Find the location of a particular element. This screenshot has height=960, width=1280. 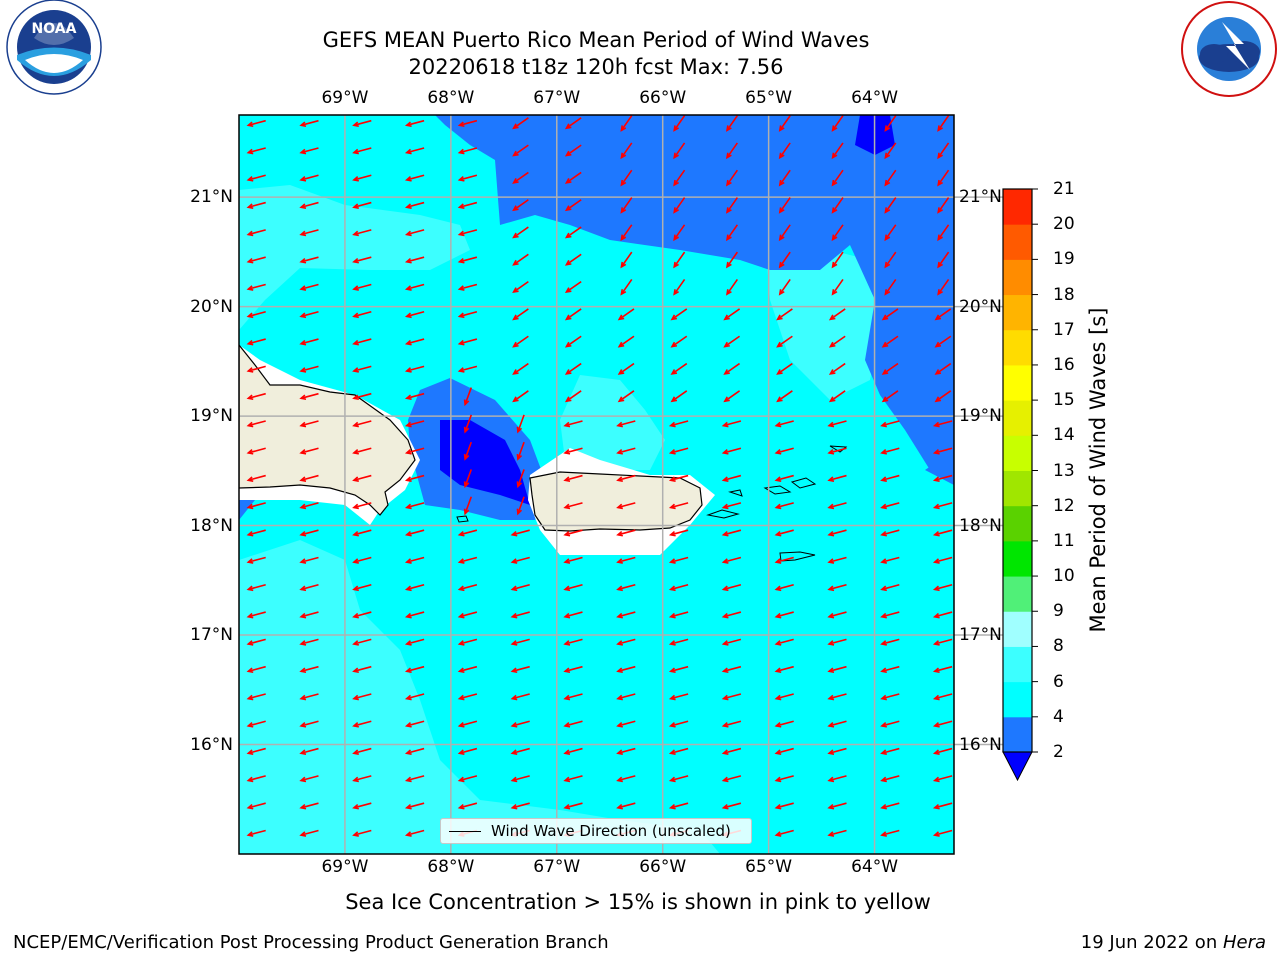

lon-tick-label: 67°W is located at coordinates (557, 98).